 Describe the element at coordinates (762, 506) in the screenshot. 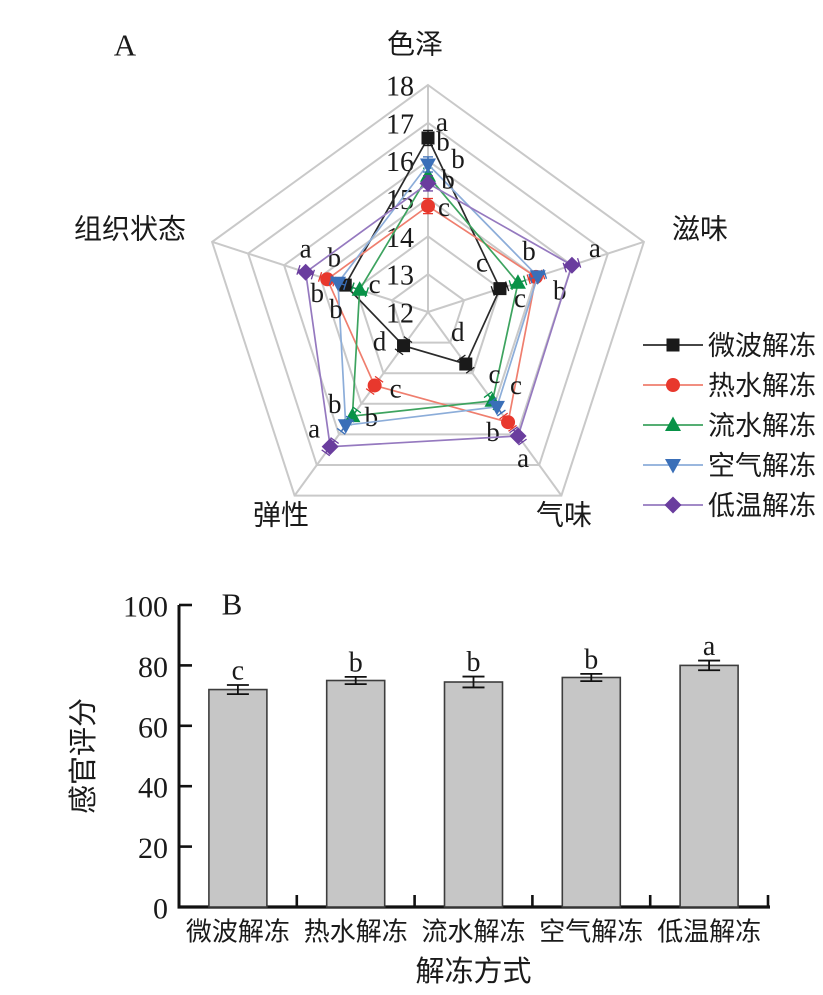

I see `legend-label: 低温解冻` at that location.